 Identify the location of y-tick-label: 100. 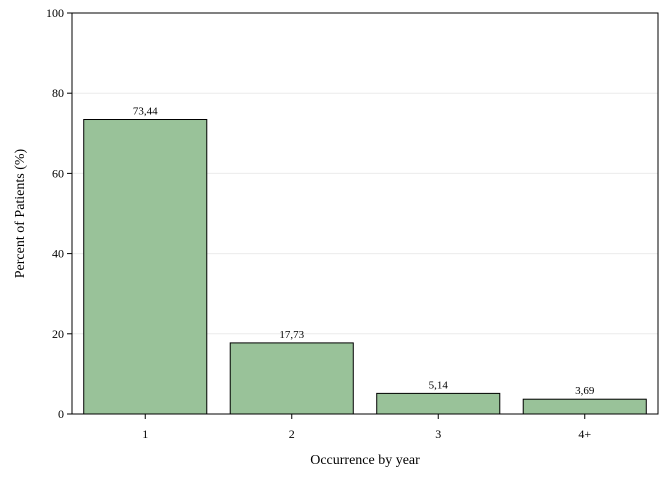
(55, 13).